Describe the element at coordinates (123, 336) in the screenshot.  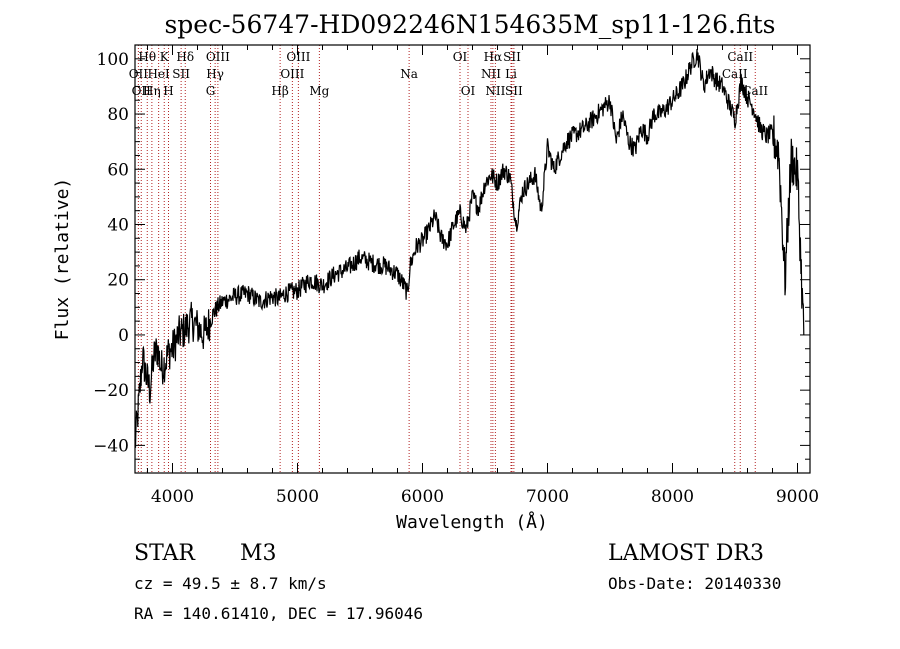
I see `y-tick-label: 0` at that location.